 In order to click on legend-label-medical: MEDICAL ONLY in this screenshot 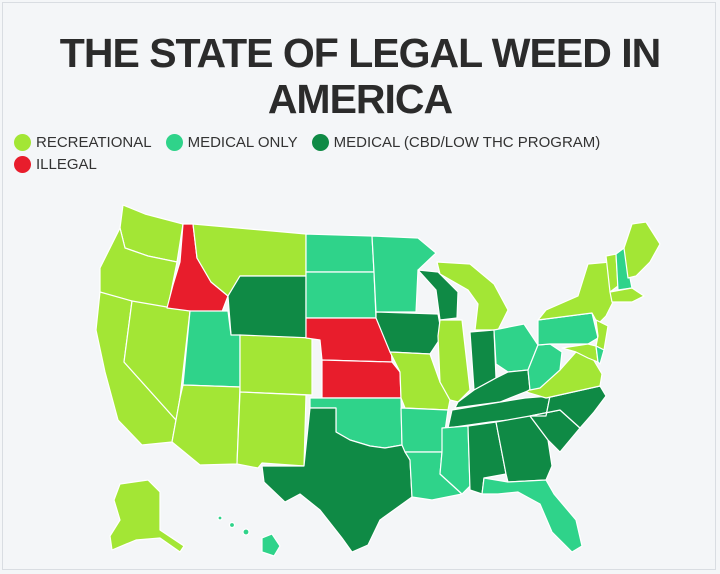, I will do `click(242, 142)`.